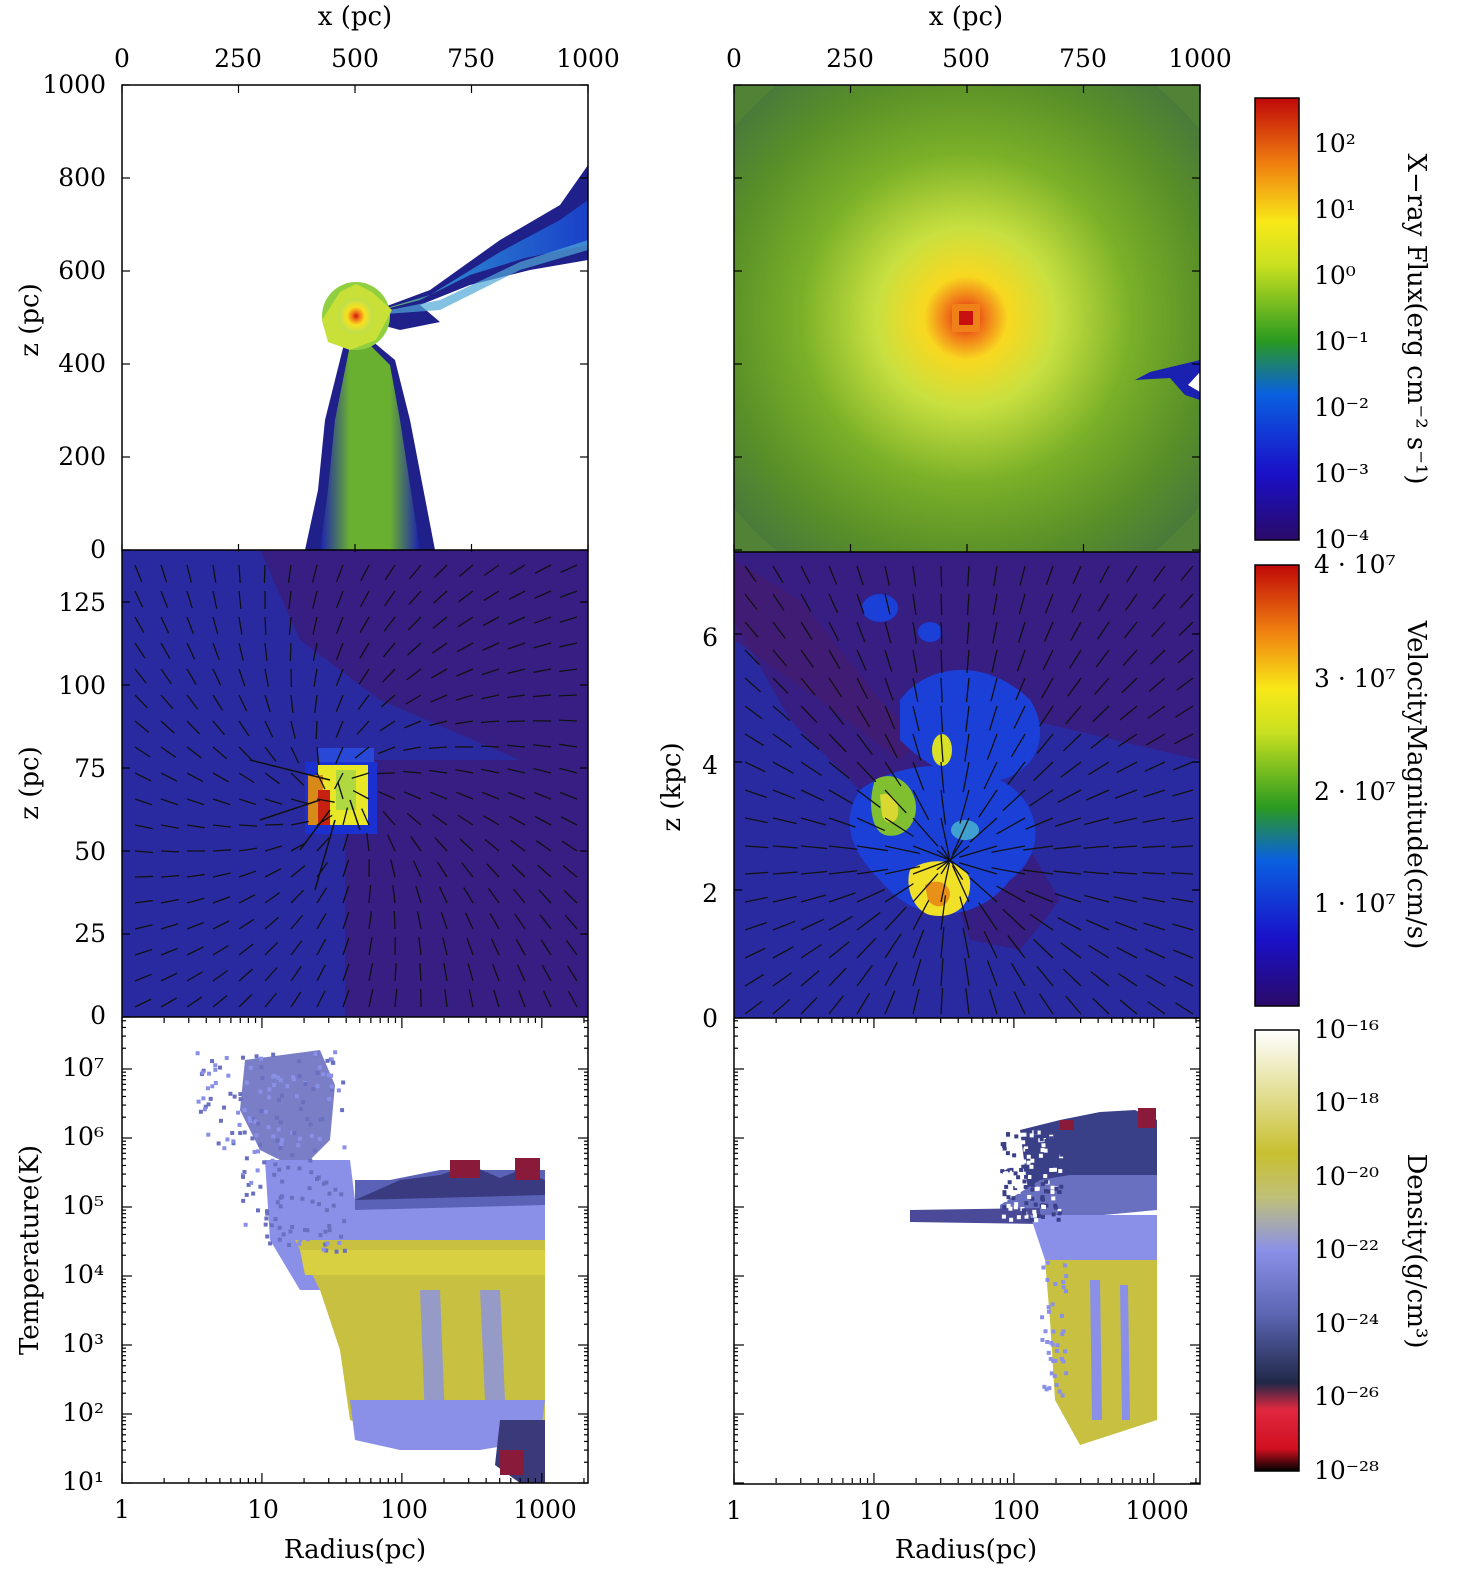 The width and height of the screenshot is (1458, 1589). What do you see at coordinates (83, 1481) in the screenshot?
I see `tick-bl-y-1e1: 10¹` at bounding box center [83, 1481].